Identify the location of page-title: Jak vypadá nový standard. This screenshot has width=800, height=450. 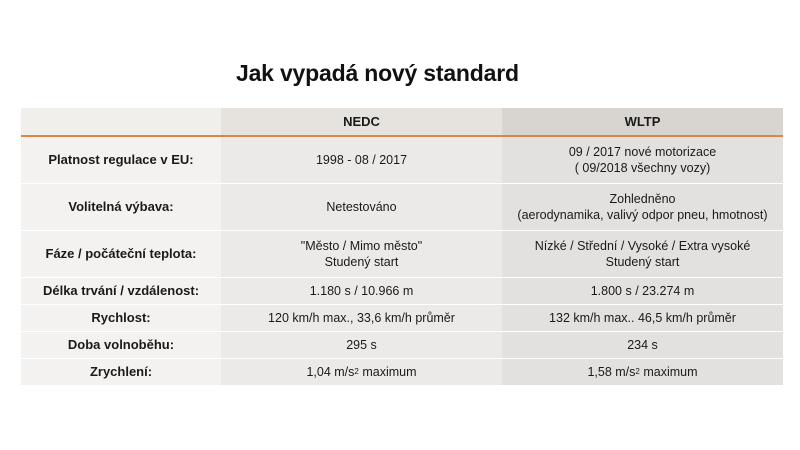
(377, 73).